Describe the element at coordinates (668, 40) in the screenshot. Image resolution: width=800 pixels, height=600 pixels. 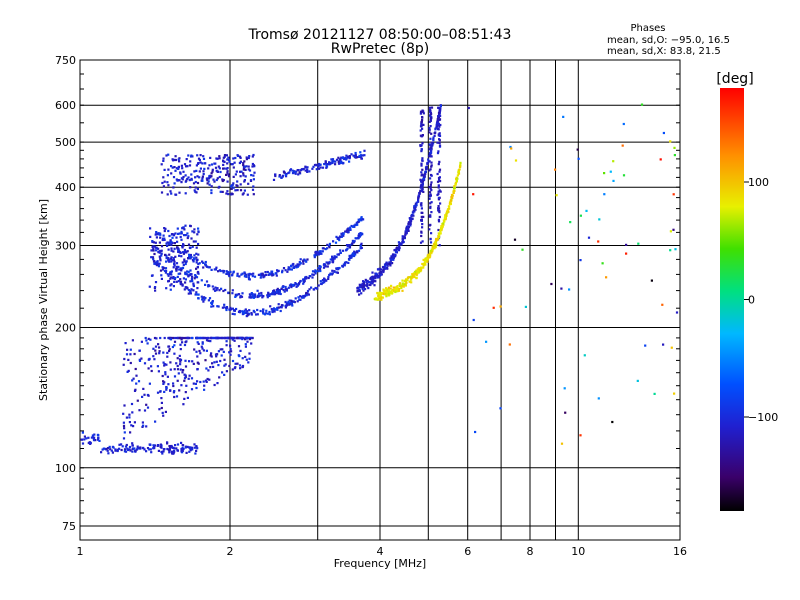
I see `phase-stats-o: mean, sd,O: −95.0, 16.5` at that location.